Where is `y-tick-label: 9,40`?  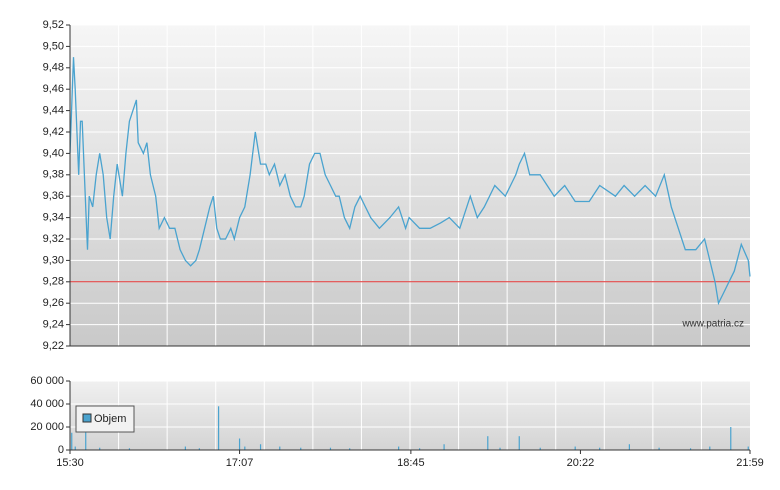 y-tick-label: 9,40 is located at coordinates (53, 153).